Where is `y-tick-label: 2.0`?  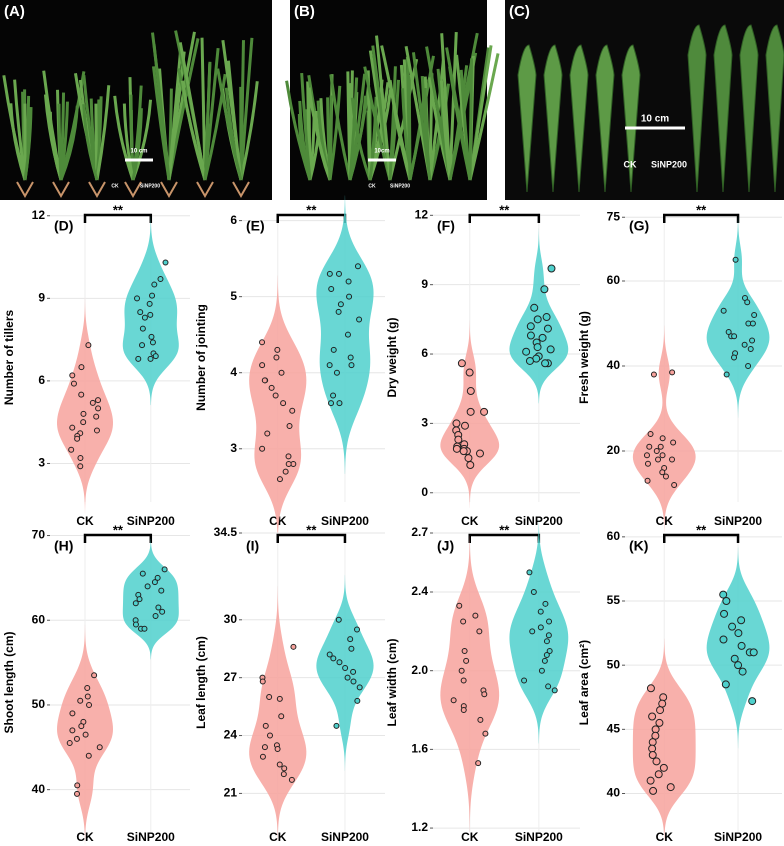
y-tick-label: 2.0 is located at coordinates (419, 670).